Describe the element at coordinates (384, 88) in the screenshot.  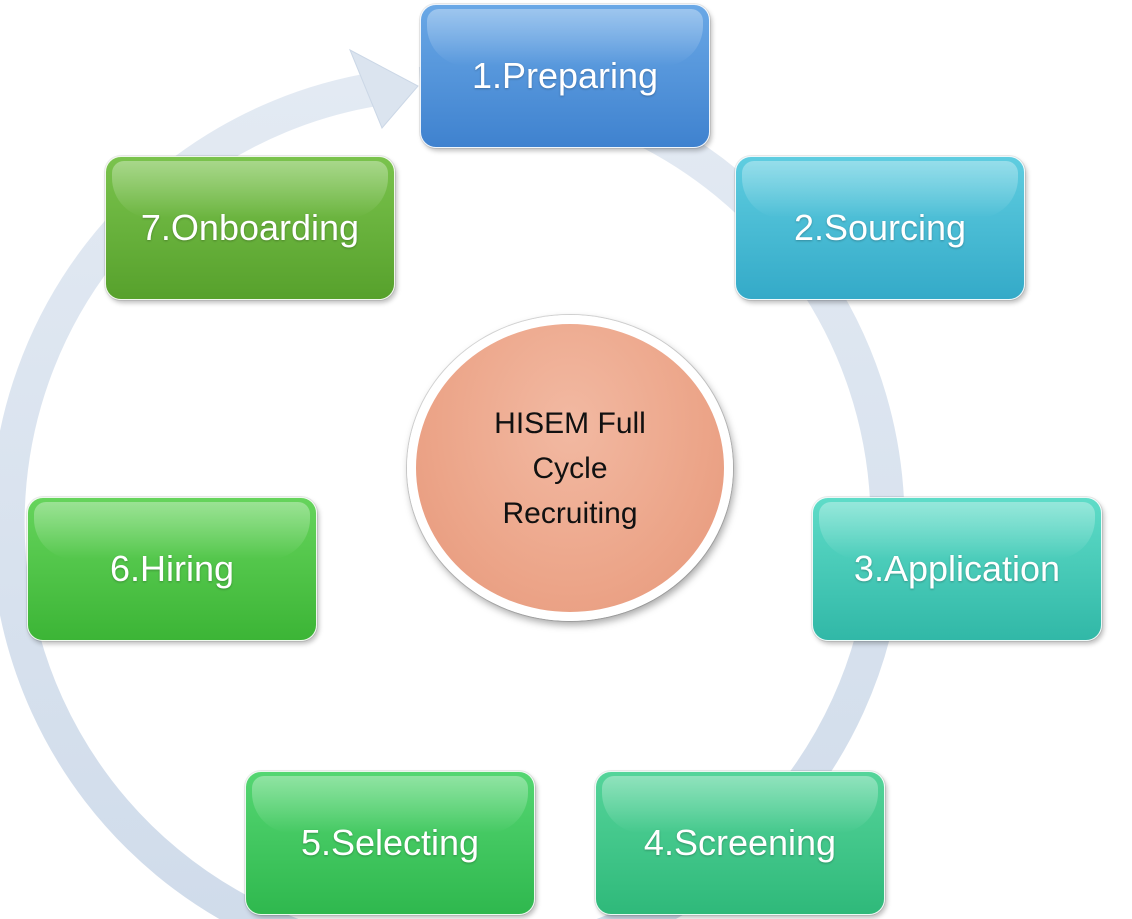
I see `cycle-arrowhead` at that location.